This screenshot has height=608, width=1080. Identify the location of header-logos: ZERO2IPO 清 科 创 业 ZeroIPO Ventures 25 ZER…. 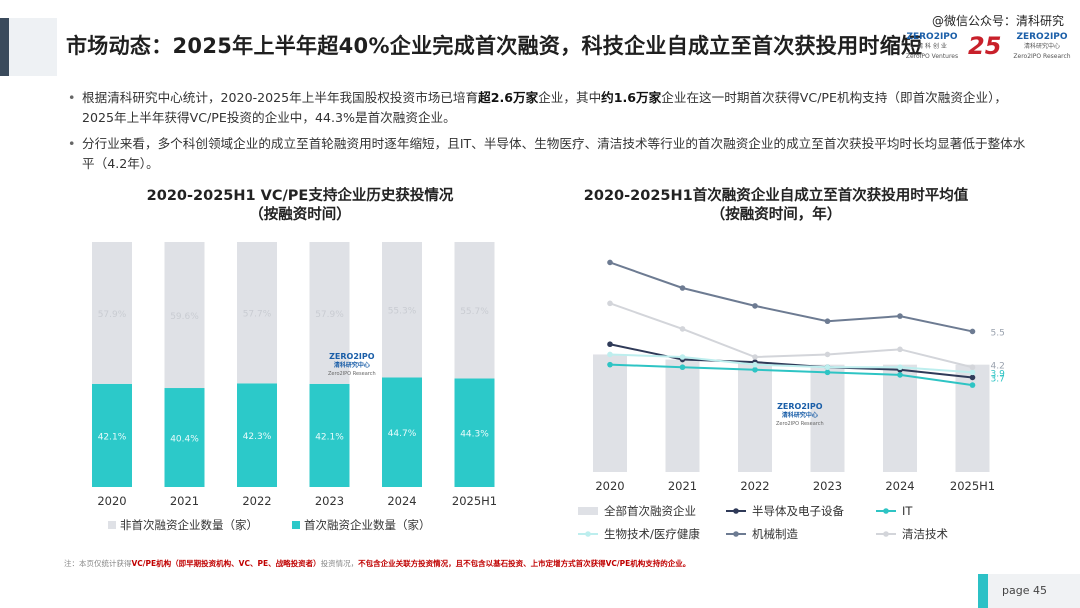
(988, 49).